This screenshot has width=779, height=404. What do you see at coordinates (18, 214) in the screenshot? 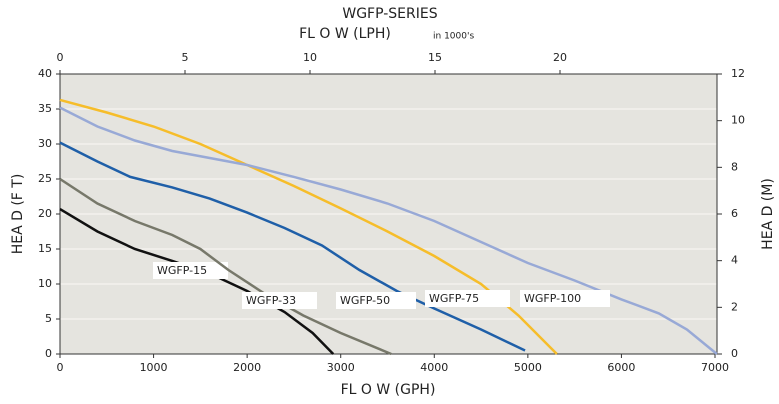
I see `y-axis-label: HEA D (F T)` at bounding box center [18, 214].